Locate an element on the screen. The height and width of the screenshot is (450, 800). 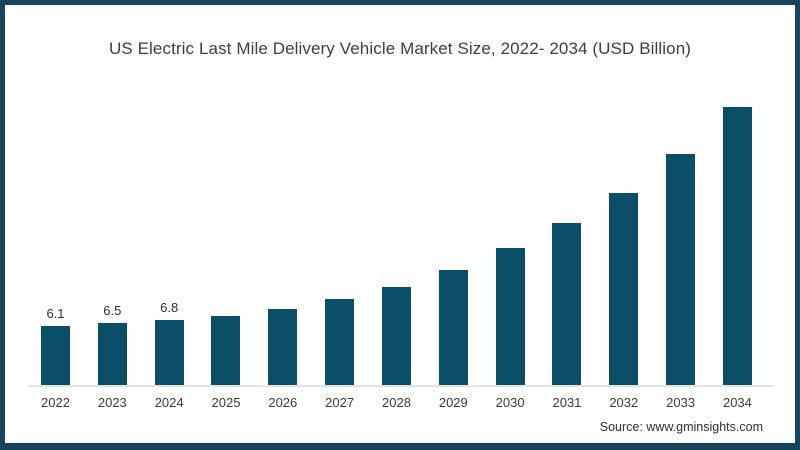
x-tick-label-2023: 2023 is located at coordinates (112, 402).